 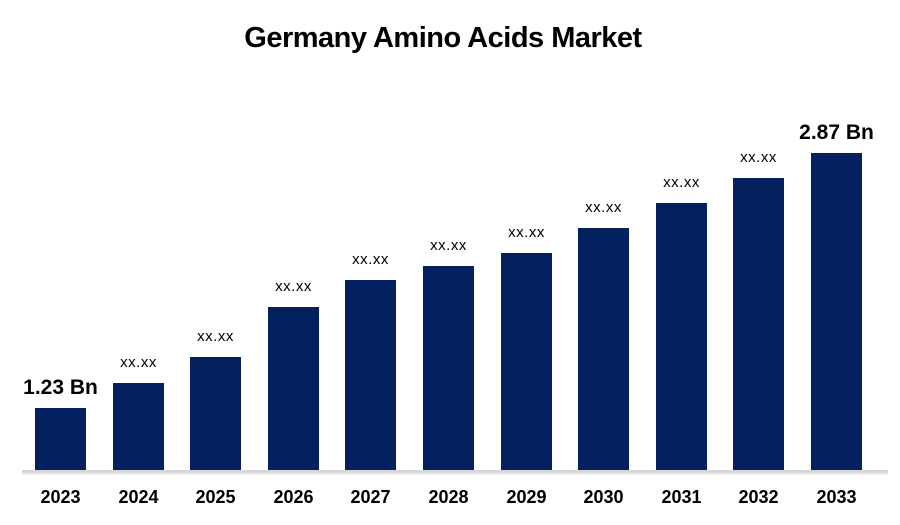 What do you see at coordinates (60, 439) in the screenshot?
I see `bar-2023` at bounding box center [60, 439].